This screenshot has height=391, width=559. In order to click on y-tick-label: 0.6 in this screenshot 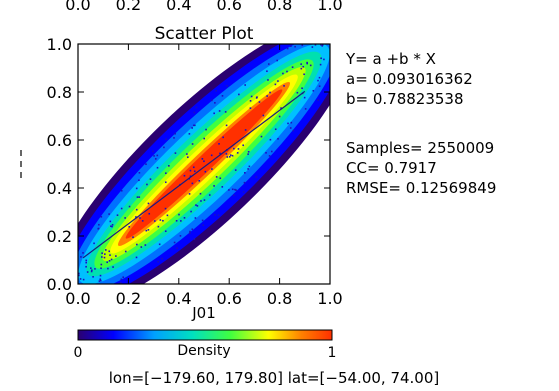, I will do `click(59, 140)`.